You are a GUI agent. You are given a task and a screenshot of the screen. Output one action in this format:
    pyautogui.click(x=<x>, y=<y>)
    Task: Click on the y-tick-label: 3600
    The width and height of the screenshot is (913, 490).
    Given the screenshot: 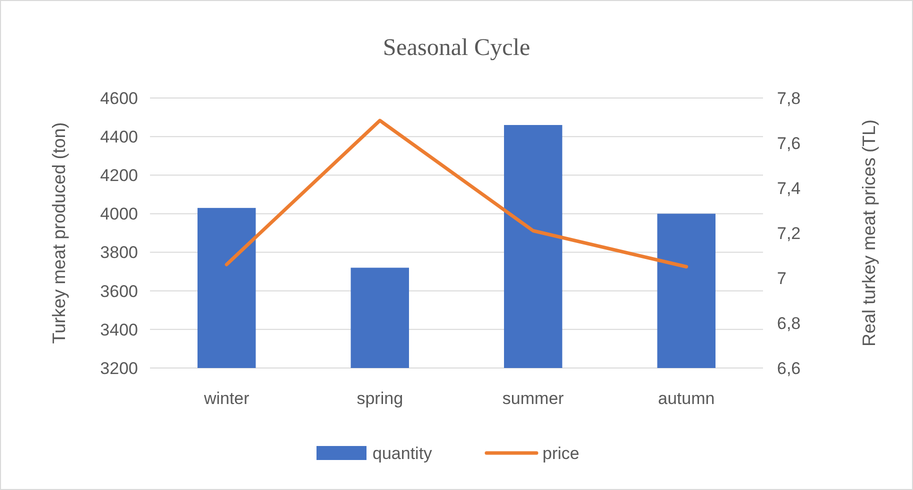 What is the action you would take?
    pyautogui.click(x=119, y=291)
    